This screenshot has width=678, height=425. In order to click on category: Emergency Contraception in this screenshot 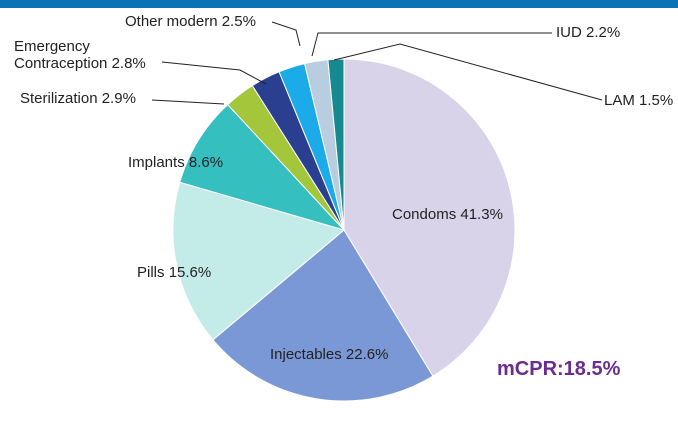, I will do `click(61, 55)`.